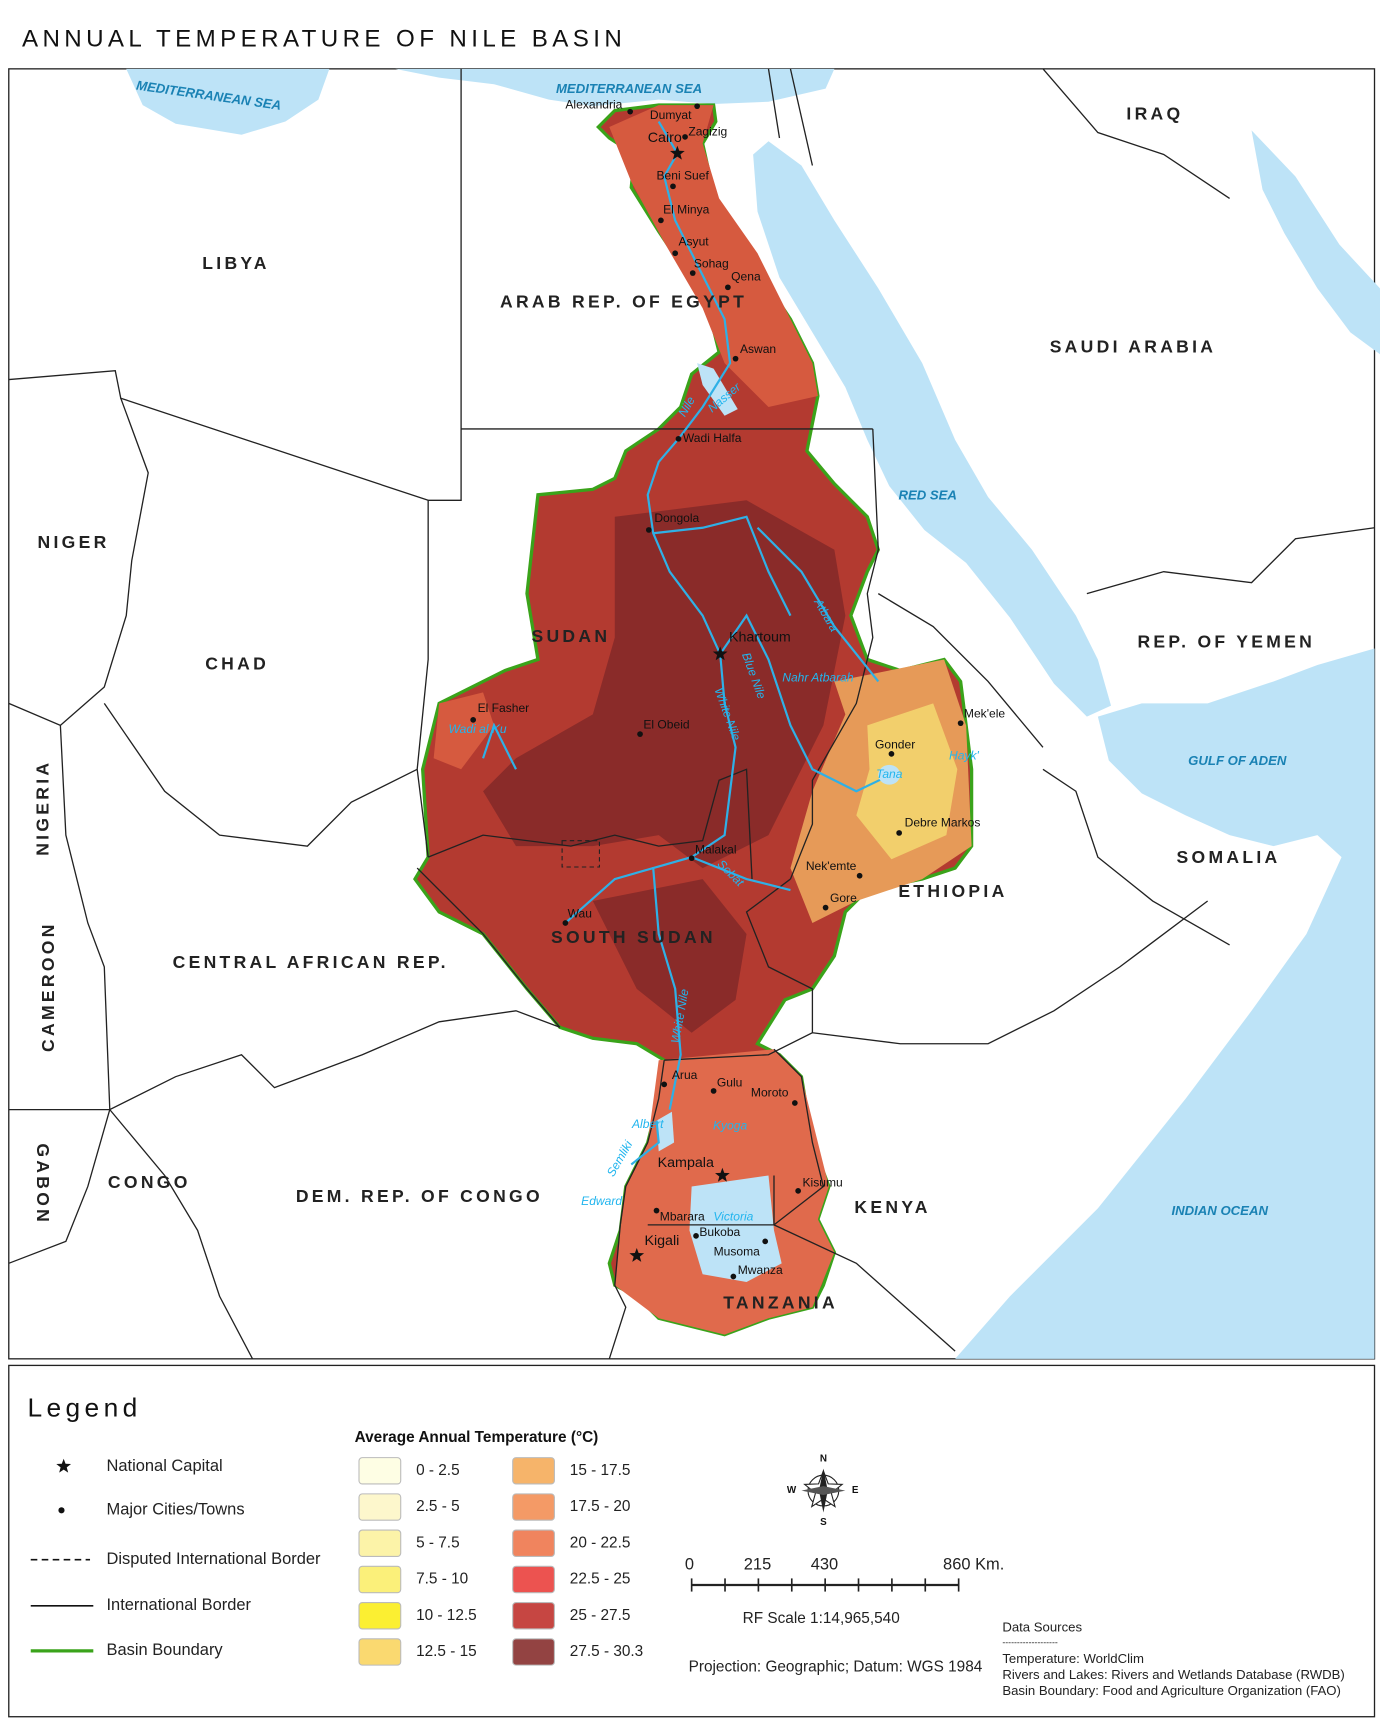 The height and width of the screenshot is (1723, 1380). Describe the element at coordinates (720, 653) in the screenshot. I see `capital-marker` at that location.